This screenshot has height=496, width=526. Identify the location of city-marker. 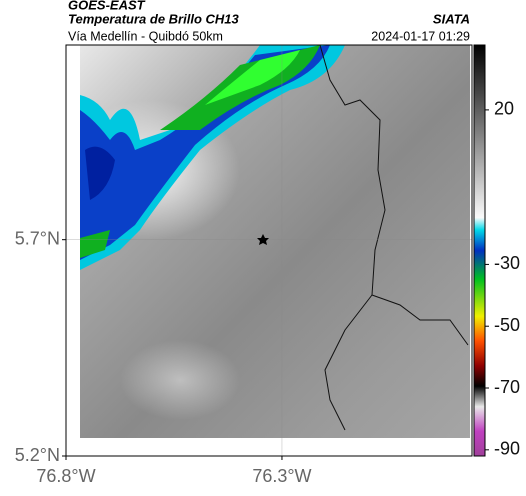
(263, 239).